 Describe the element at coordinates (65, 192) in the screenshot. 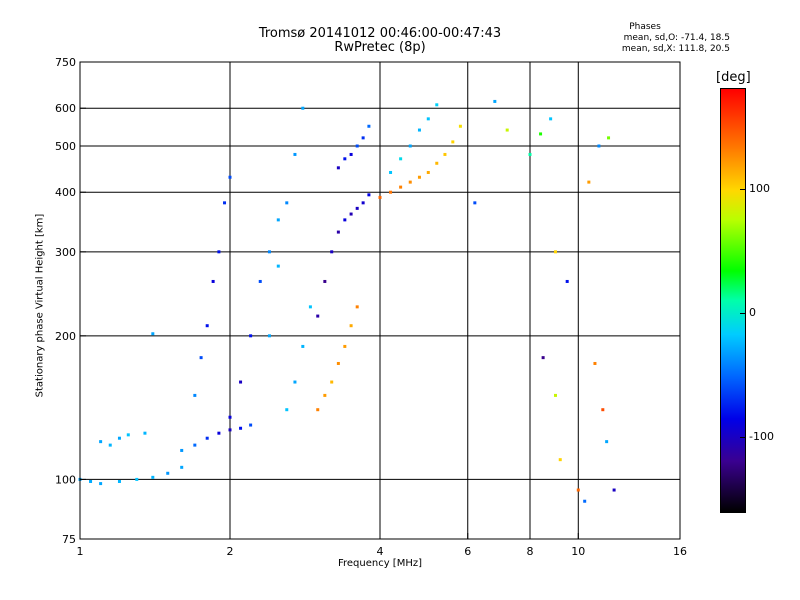

I see `y-tick-label: 400` at that location.